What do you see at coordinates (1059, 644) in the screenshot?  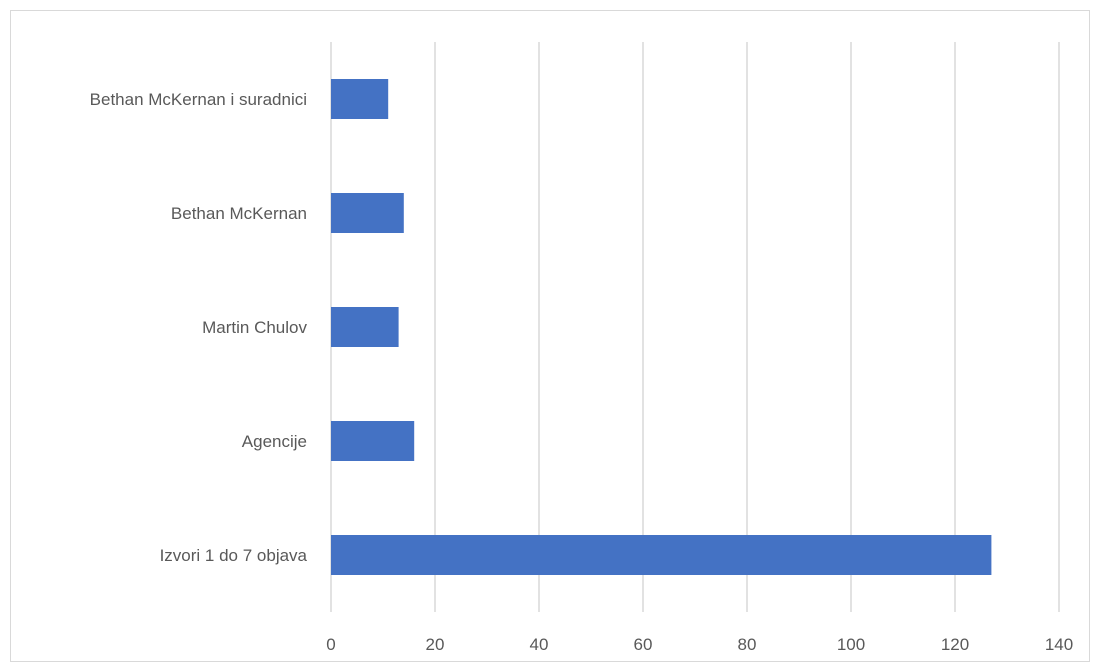 I see `x-tick-label: 140` at bounding box center [1059, 644].